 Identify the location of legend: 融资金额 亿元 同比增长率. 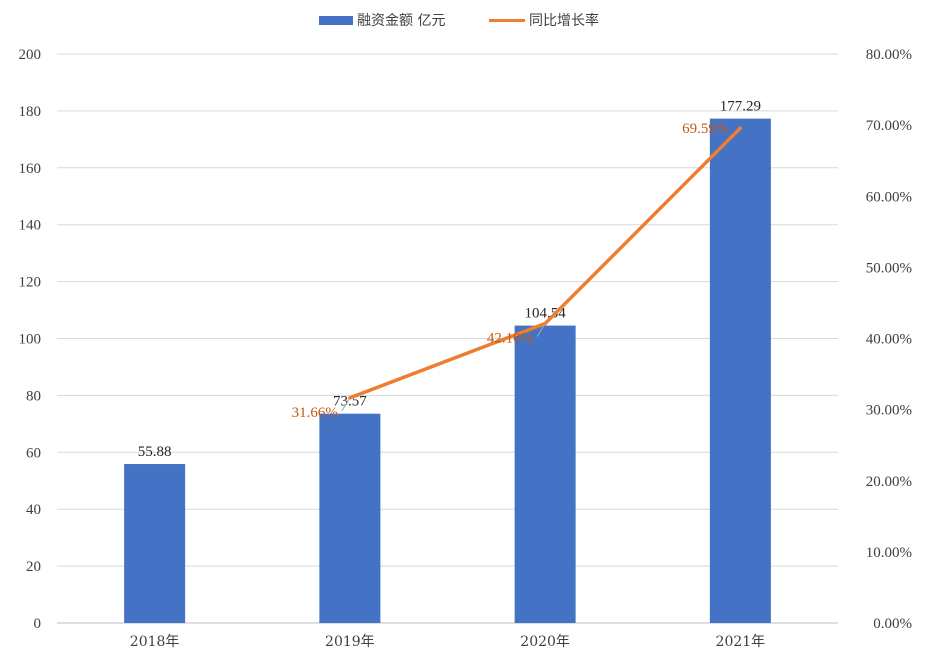
(459, 20).